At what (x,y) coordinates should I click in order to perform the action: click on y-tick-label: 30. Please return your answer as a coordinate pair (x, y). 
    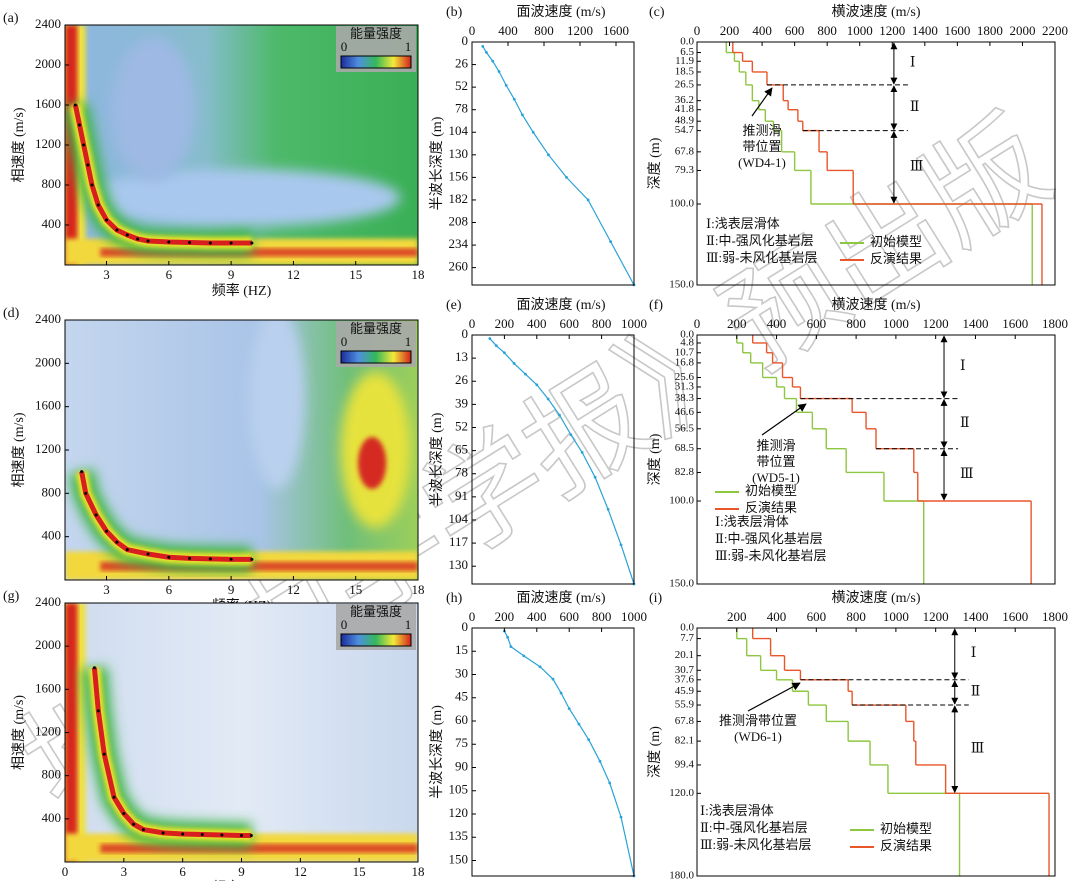
    Looking at the image, I should click on (461, 672).